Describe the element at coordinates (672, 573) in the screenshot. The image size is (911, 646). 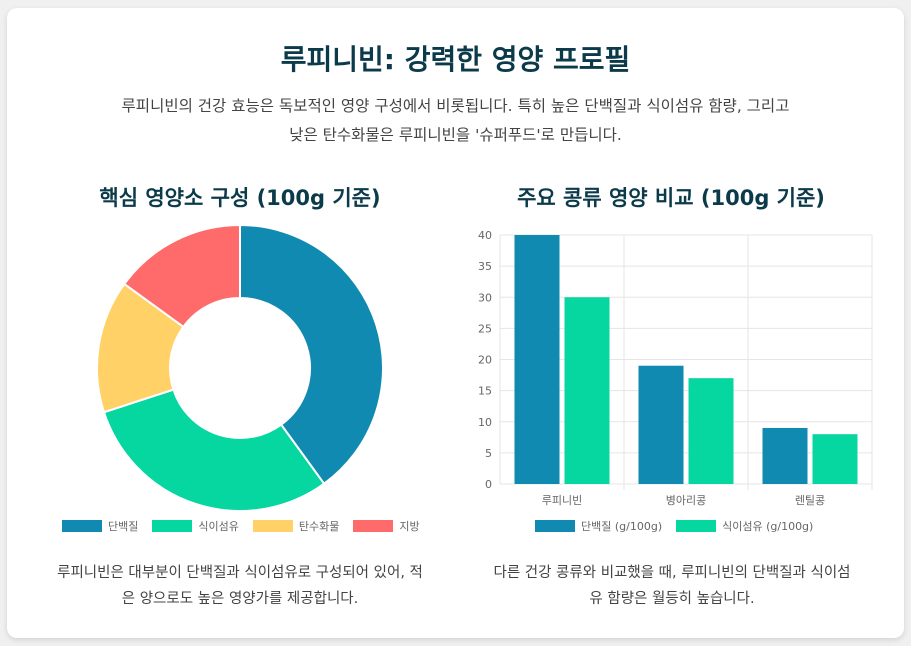
I see `bar-caption-line-1: 다른 건강 콩류와 비교했을 때, 루피니빈의 단백질과 식이섬` at that location.